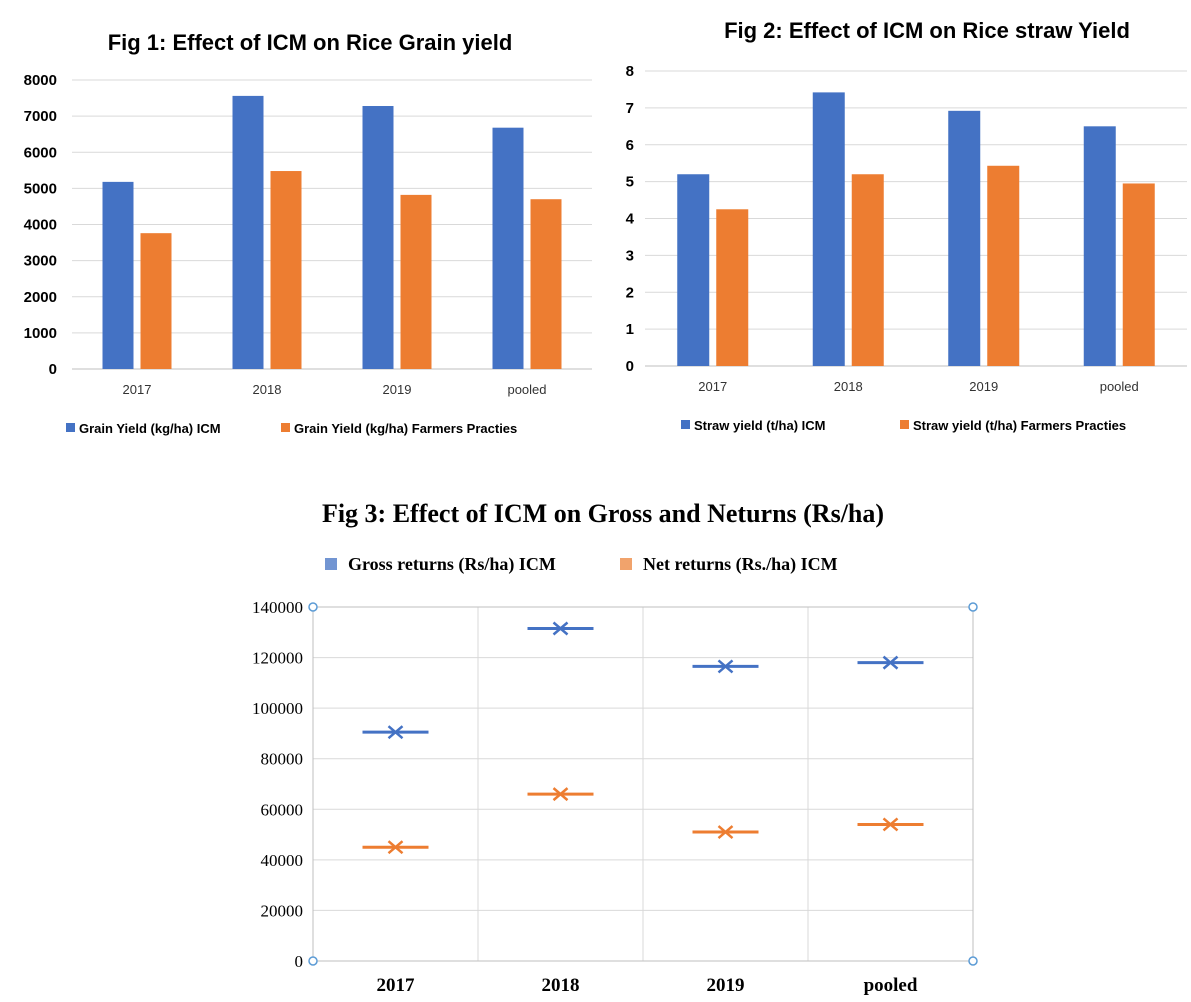  What do you see at coordinates (40, 116) in the screenshot?
I see `fig1-y-tick-label: 7000` at bounding box center [40, 116].